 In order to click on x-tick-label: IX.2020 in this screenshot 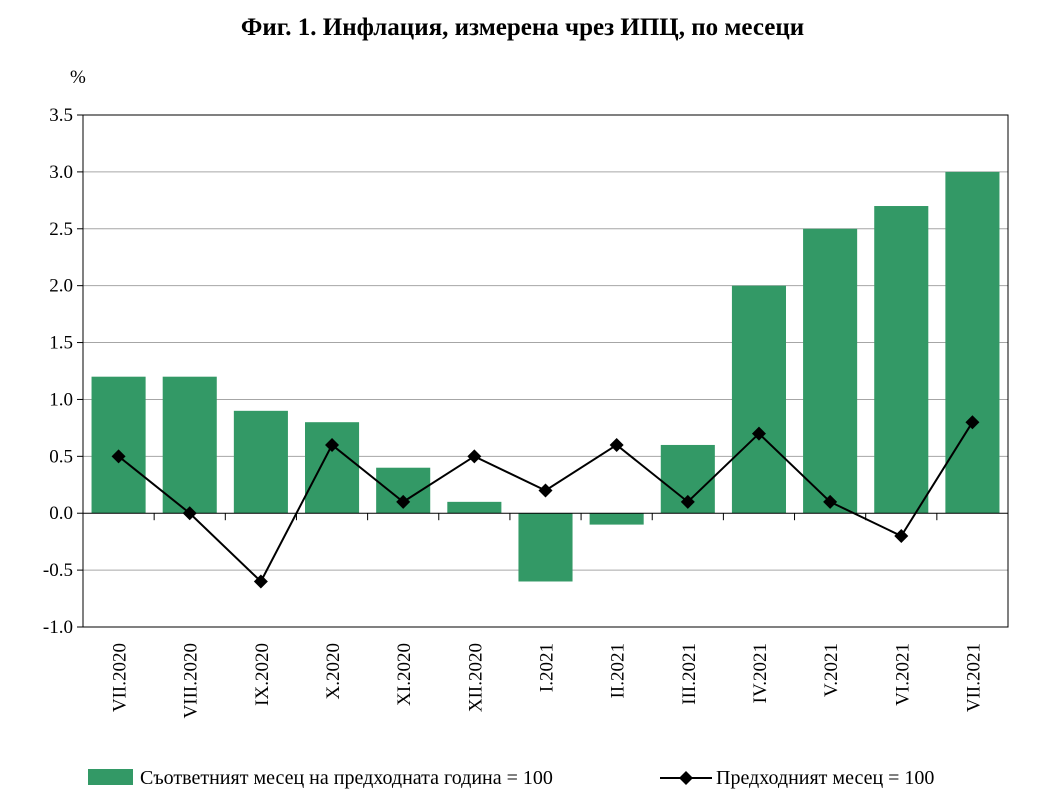, I will do `click(262, 674)`.